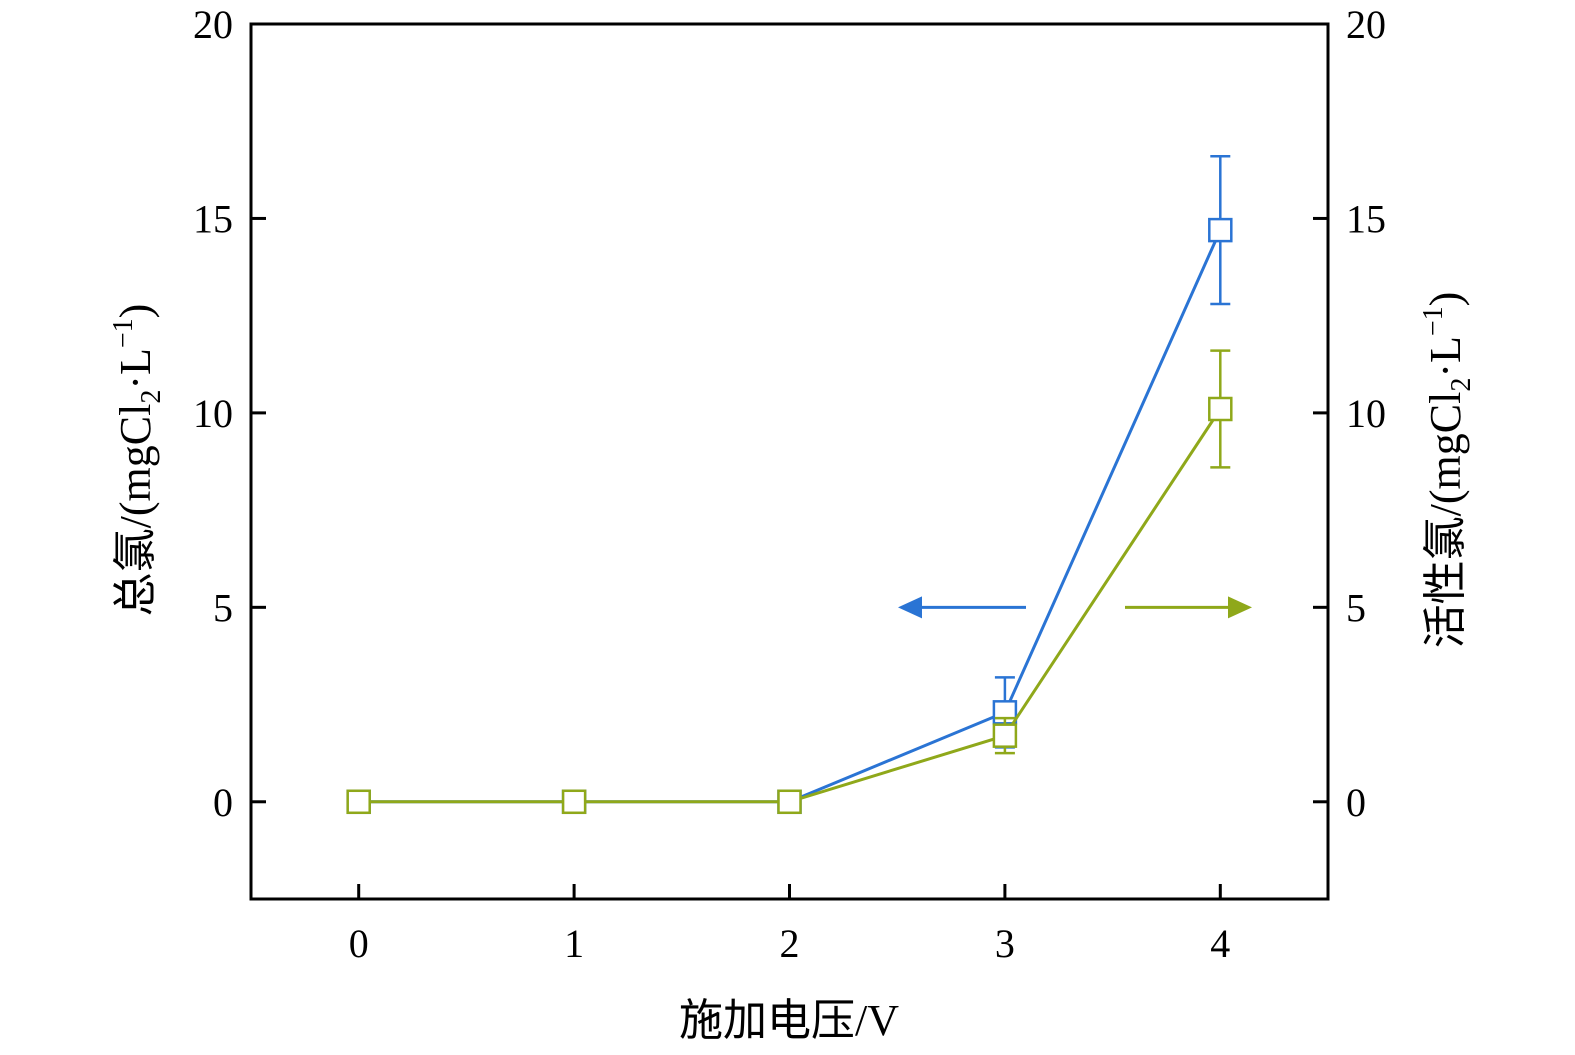 This screenshot has width=1575, height=1055. Describe the element at coordinates (790, 943) in the screenshot. I see `x-tick-label: 2` at that location.